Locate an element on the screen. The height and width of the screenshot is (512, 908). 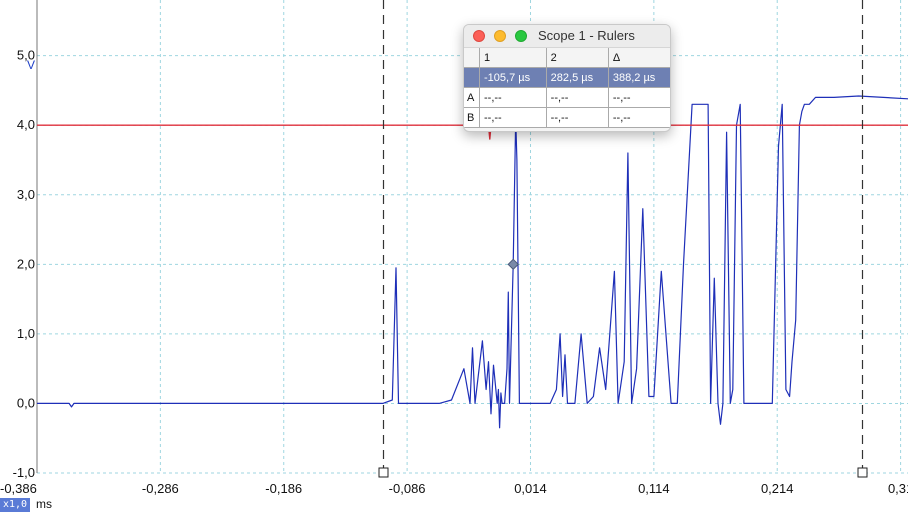
rulers-row-time: -105,7 µs 282,5 µs 388,2 µs is located at coordinates (567, 77).